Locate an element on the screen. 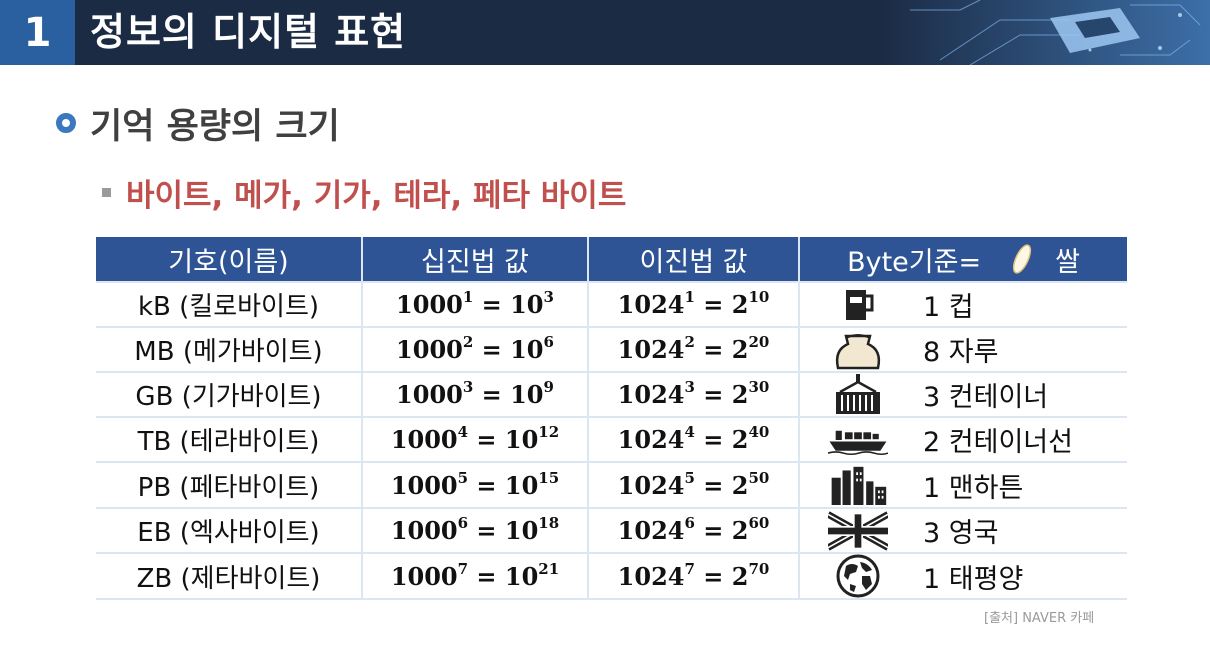  rice-amount: 2 컨테이너선 is located at coordinates (998, 442).